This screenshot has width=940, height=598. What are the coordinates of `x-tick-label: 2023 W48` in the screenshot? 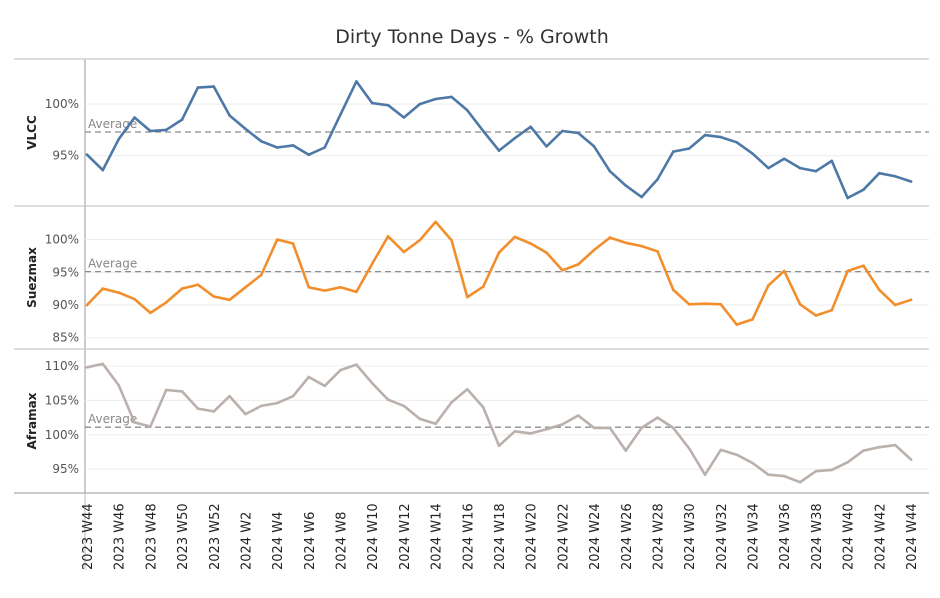 It's located at (151, 536).